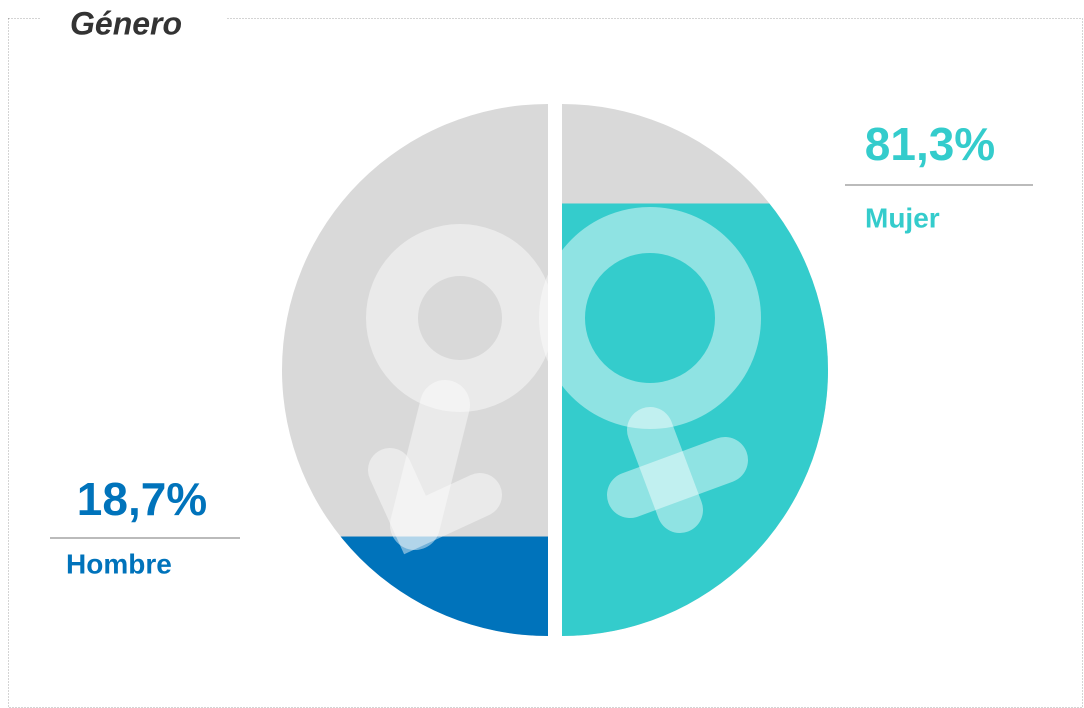 This screenshot has height=708, width=1084. Describe the element at coordinates (415, 586) in the screenshot. I see `fill-bar` at that location.